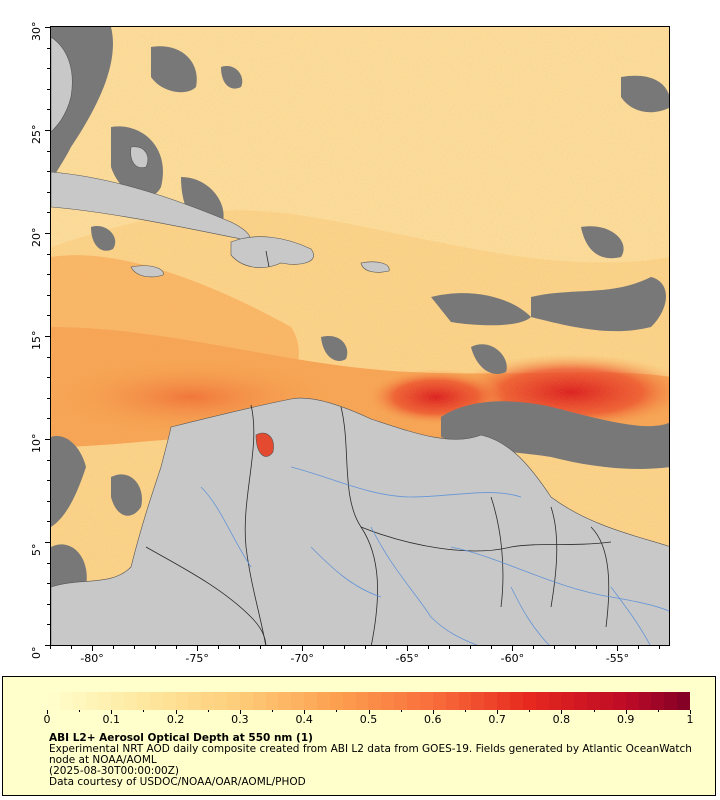  Describe the element at coordinates (36, 550) in the screenshot. I see `lat-label: 5°` at that location.